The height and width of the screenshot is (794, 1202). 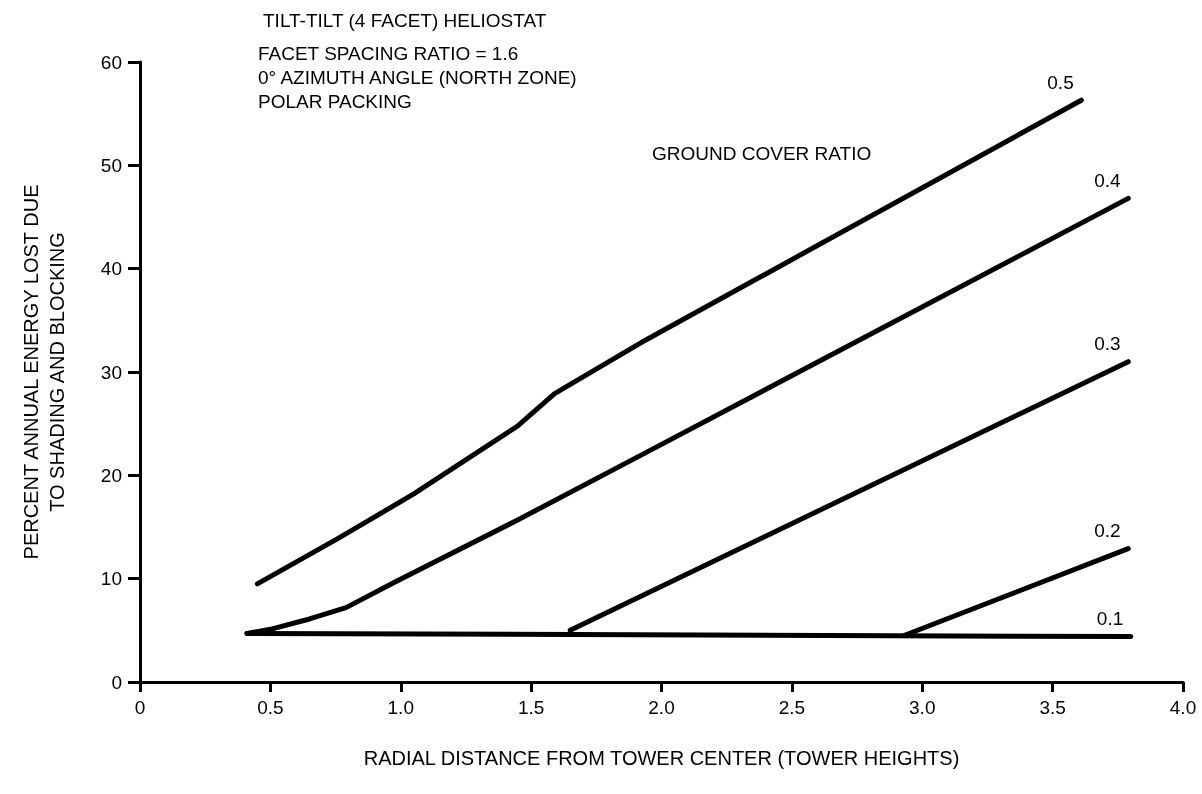 I want to click on x-tick-label: 2.5, so click(x=792, y=707).